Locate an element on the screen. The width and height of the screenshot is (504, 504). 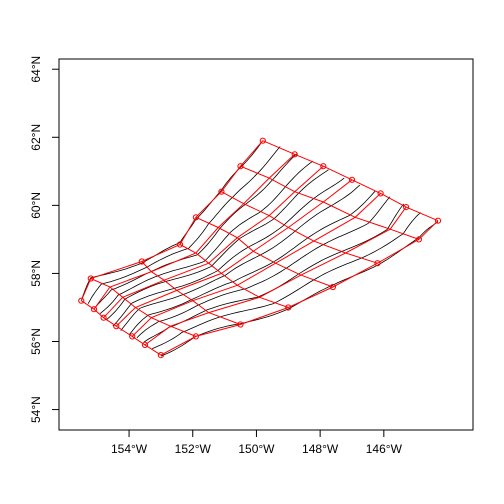
x-tick-label: 148°W is located at coordinates (320, 449).